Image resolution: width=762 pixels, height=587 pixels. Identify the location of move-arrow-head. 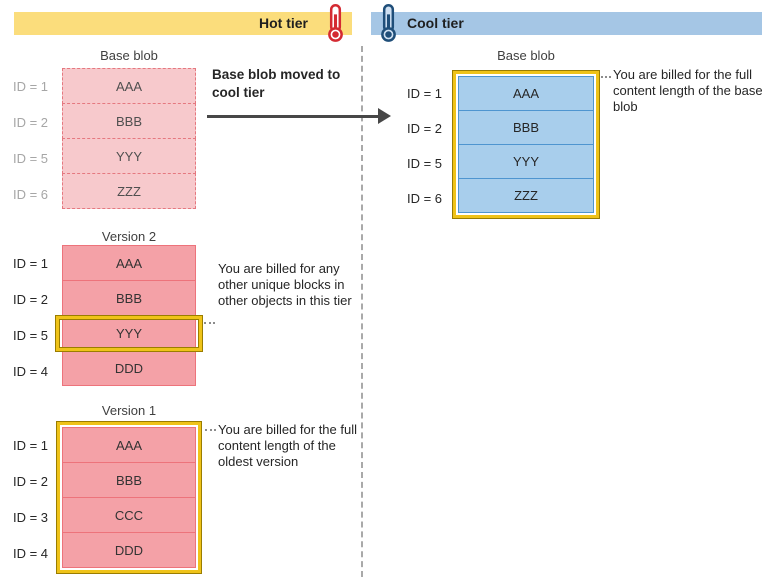
(384, 116).